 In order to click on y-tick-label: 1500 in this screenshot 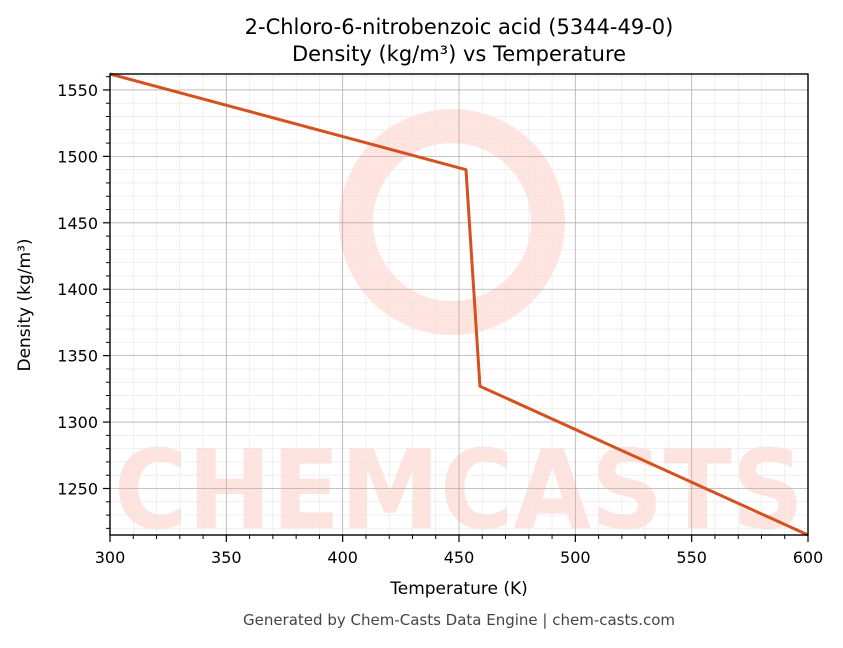, I will do `click(77, 156)`.